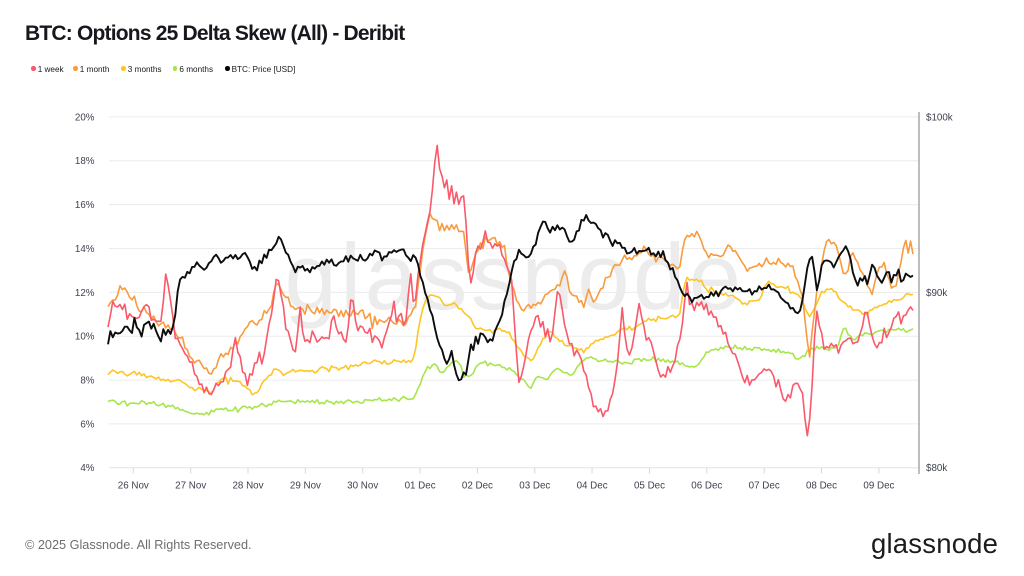 Image resolution: width=1024 pixels, height=576 pixels. What do you see at coordinates (936, 293) in the screenshot?
I see `svg-text: $90k` at bounding box center [936, 293].